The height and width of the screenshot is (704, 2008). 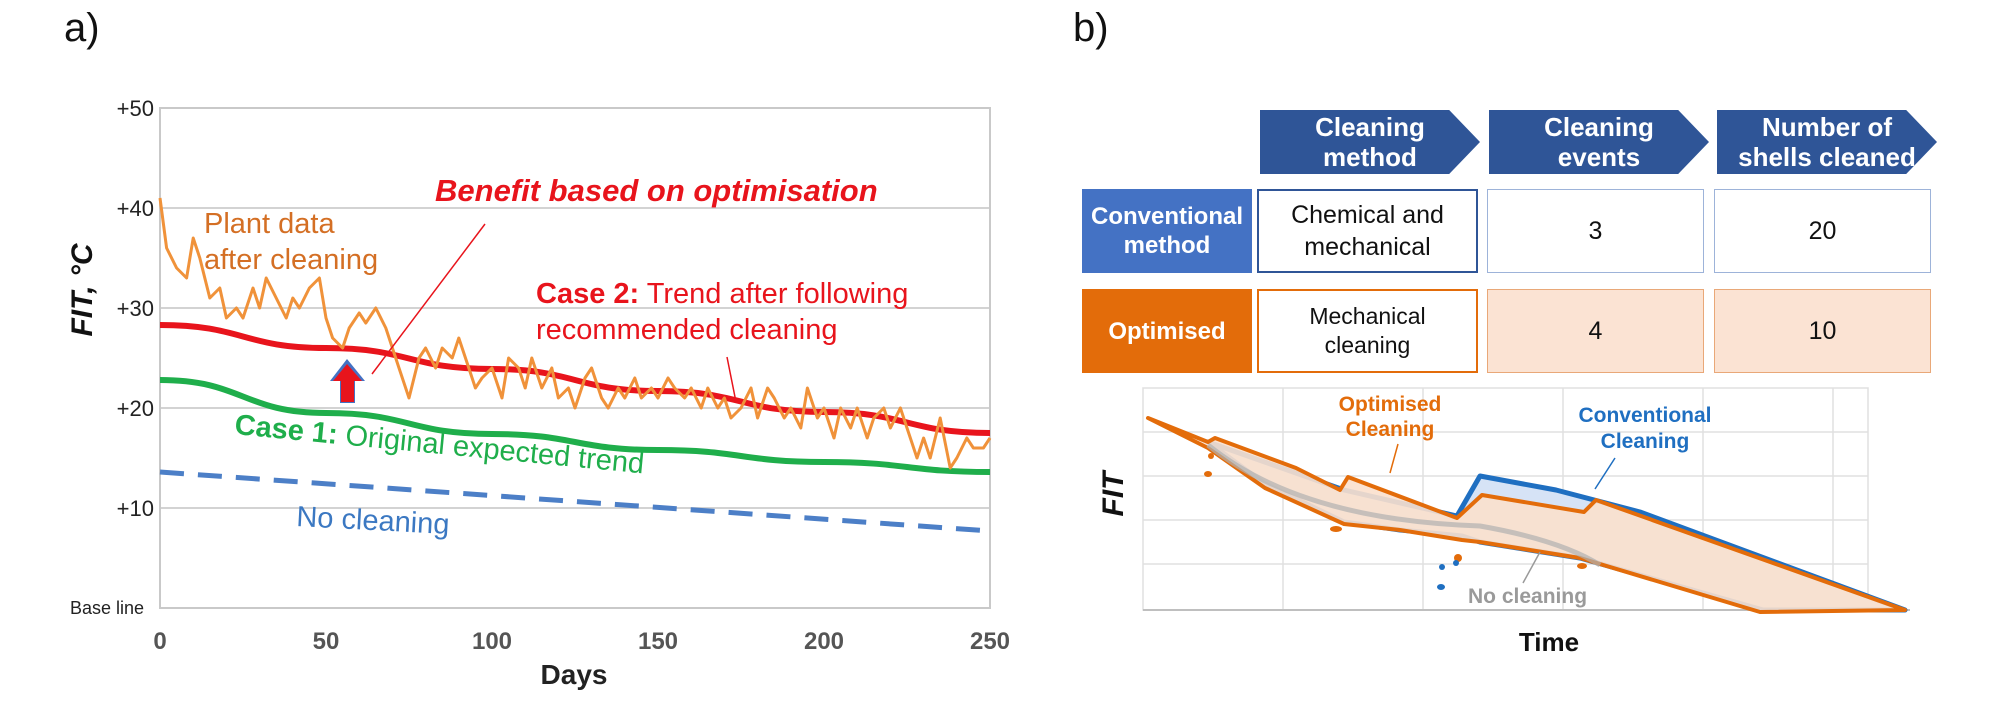 What do you see at coordinates (1394, 458) in the screenshot?
I see `optimised-pointer` at bounding box center [1394, 458].